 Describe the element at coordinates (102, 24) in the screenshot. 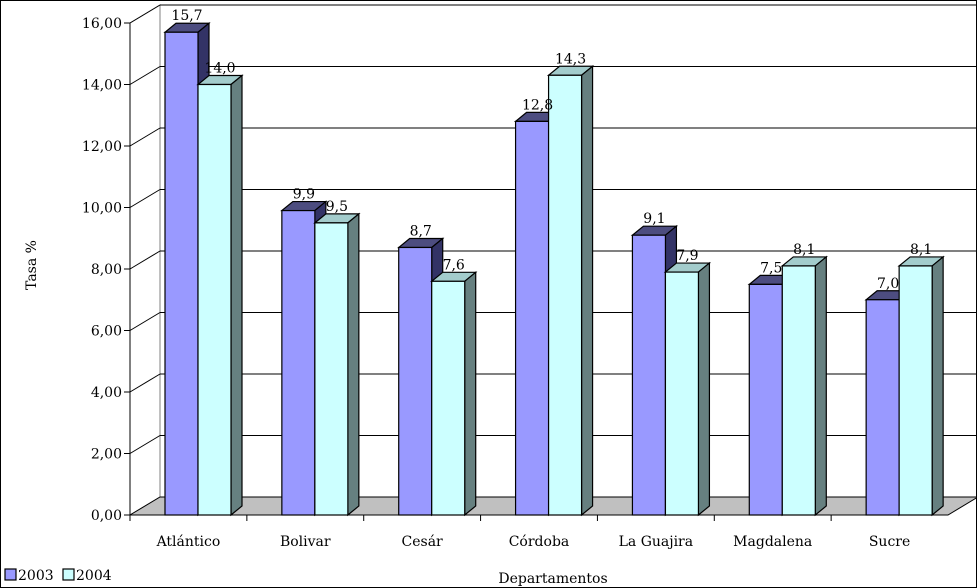

I see `y-tick-label: 16,00` at that location.